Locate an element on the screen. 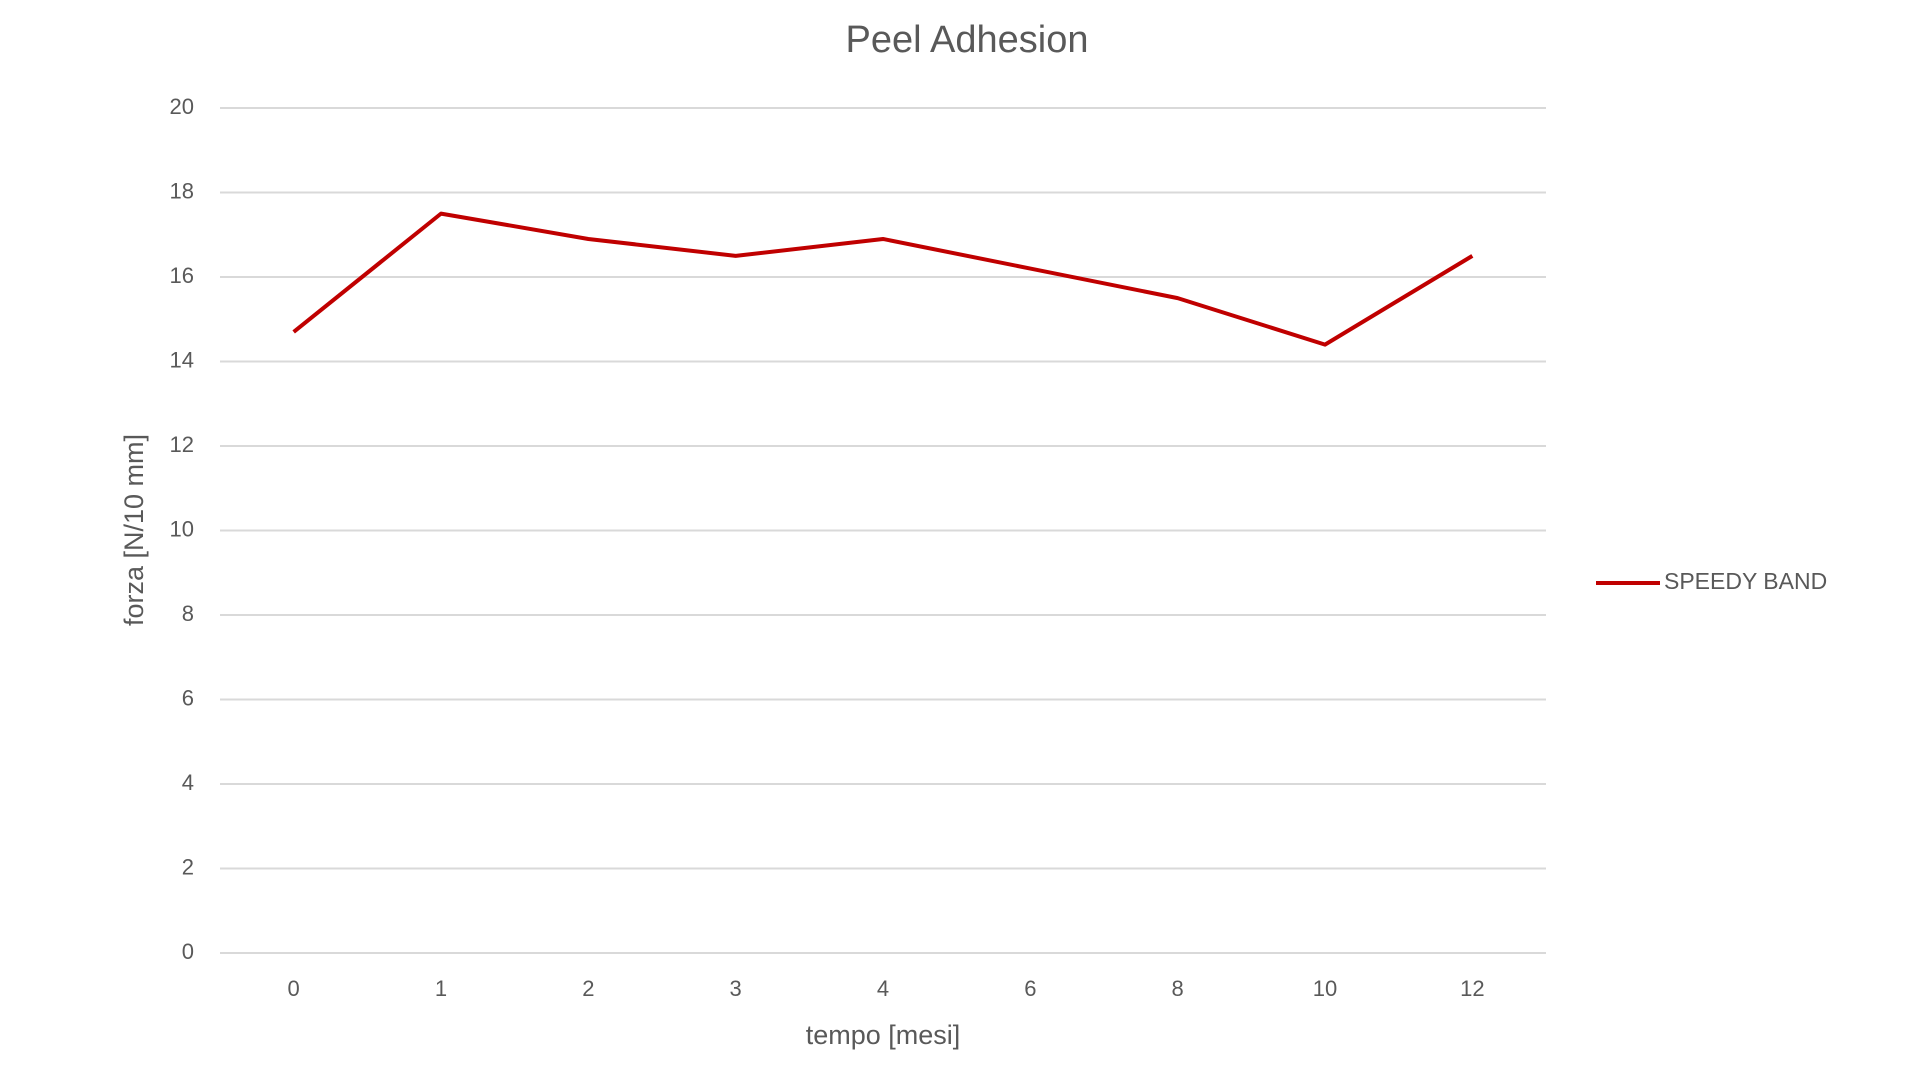  y-tick-label: 18 is located at coordinates (182, 190).